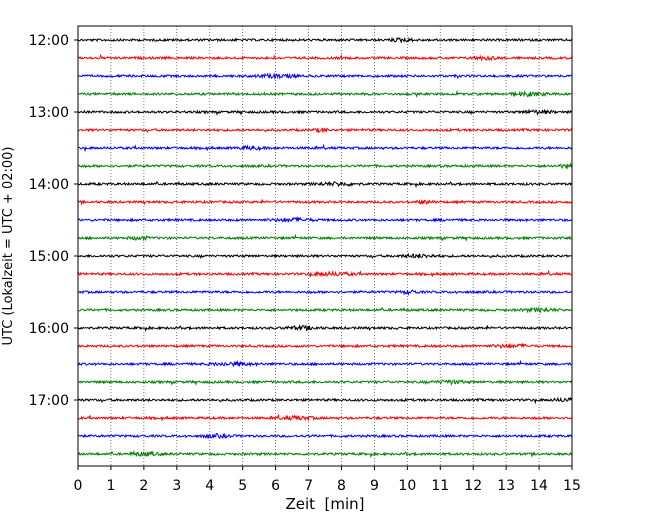 This screenshot has height=520, width=650. I want to click on y-tick-label-16:00: 16:00, so click(49, 329).